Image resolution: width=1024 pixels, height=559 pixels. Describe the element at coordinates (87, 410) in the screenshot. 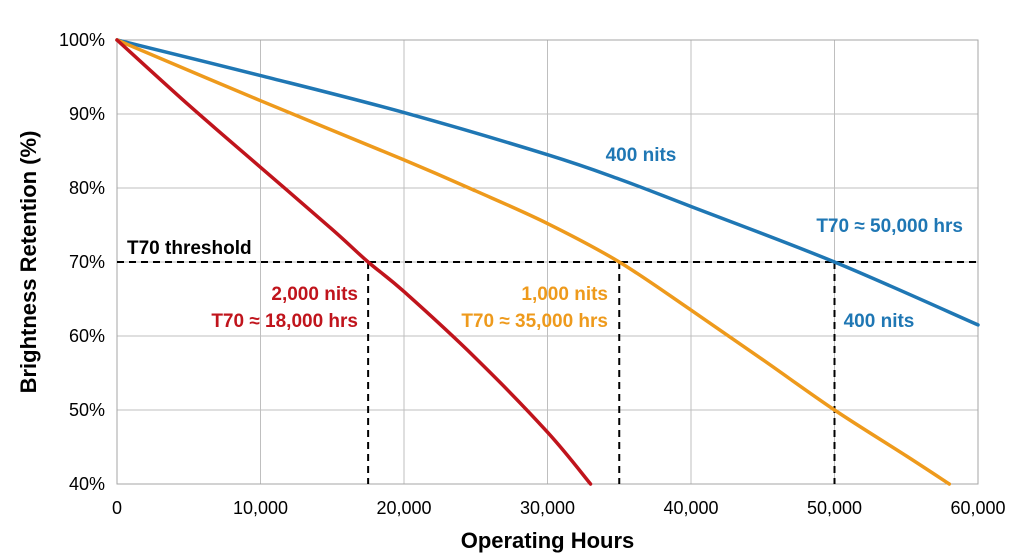

I see `y-tick-label: 50%` at that location.